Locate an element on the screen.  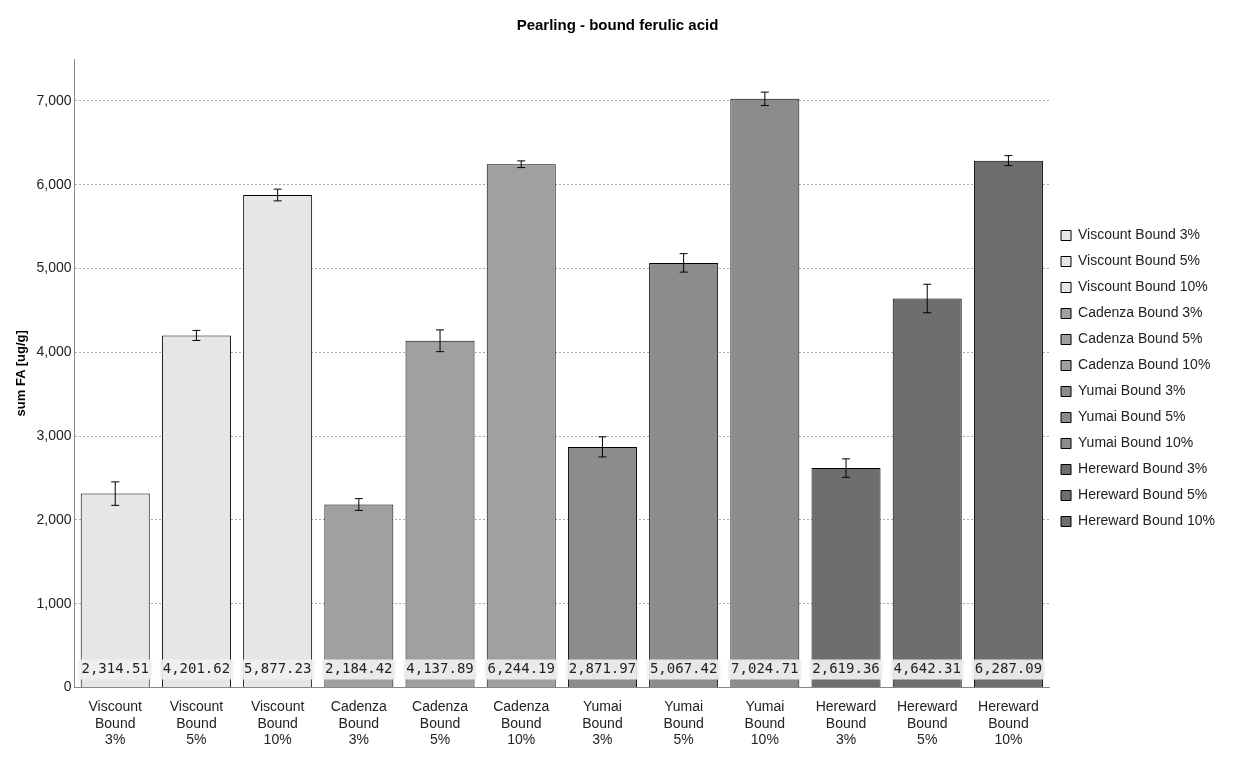
y-tick-label: 4,000 is located at coordinates (54, 351).